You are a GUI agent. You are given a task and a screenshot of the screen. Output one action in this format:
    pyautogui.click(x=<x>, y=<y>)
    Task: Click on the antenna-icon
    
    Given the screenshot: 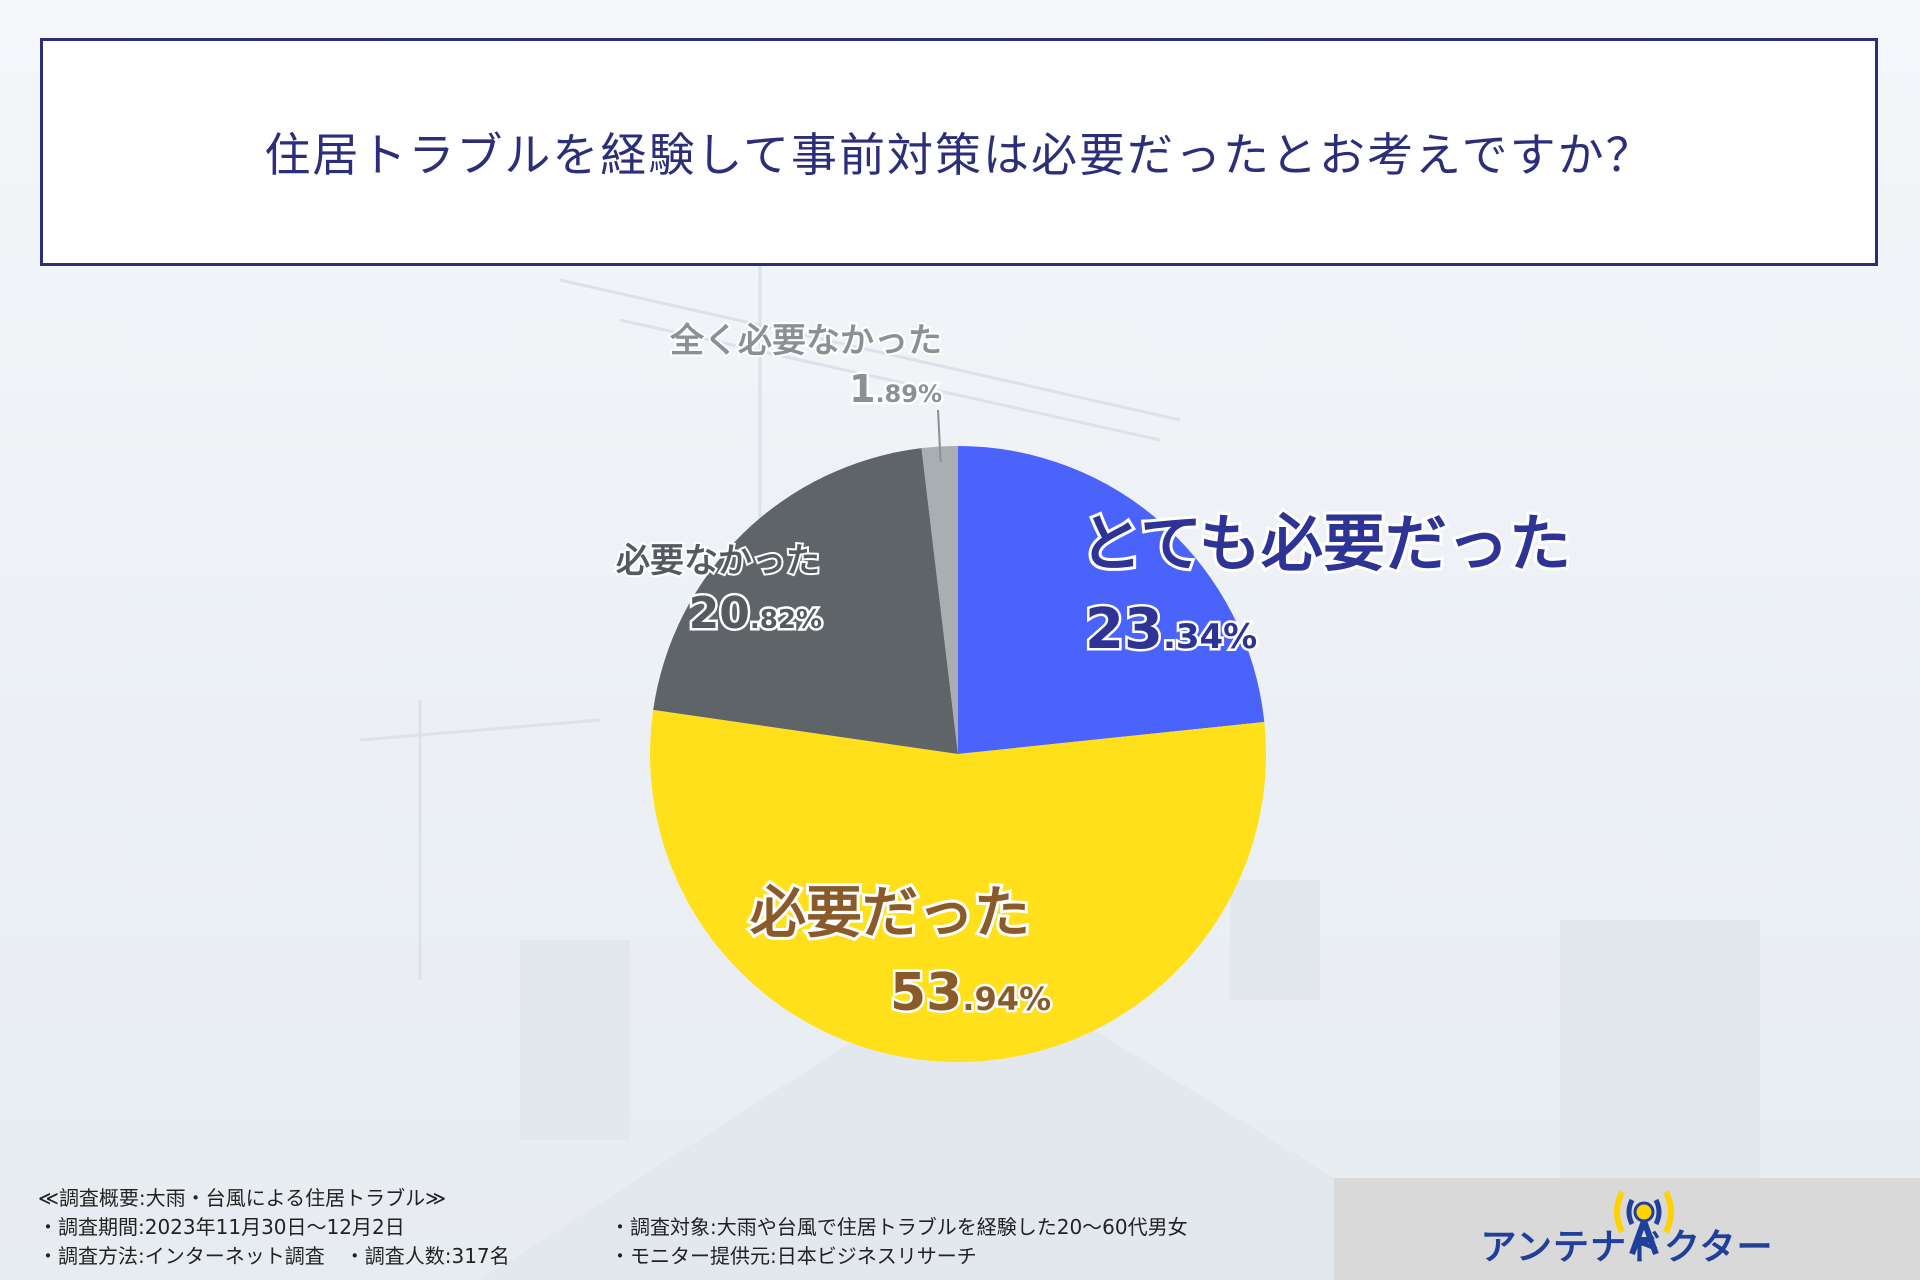 What is the action you would take?
    pyautogui.click(x=1644, y=1223)
    